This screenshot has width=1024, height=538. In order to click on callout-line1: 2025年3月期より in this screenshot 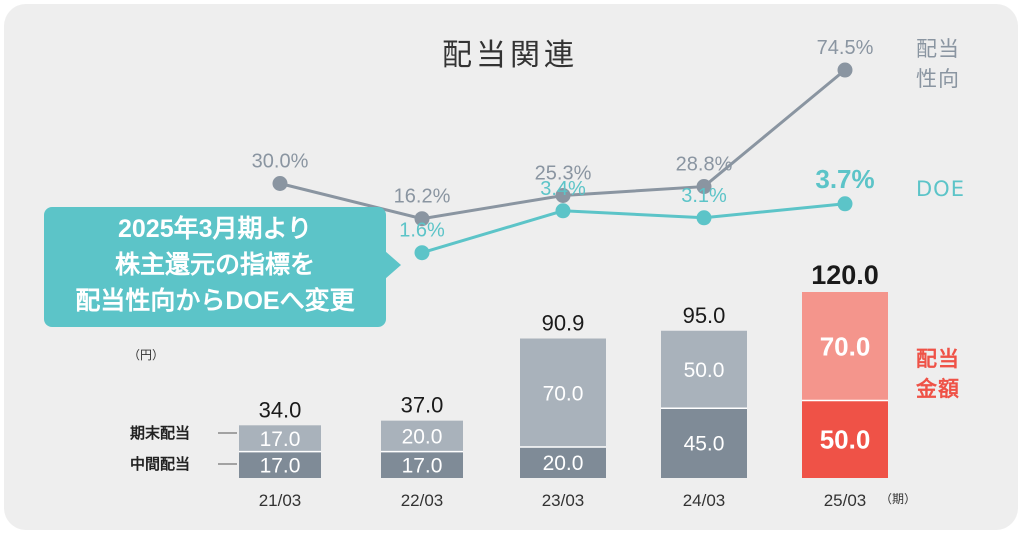, I will do `click(215, 229)`.